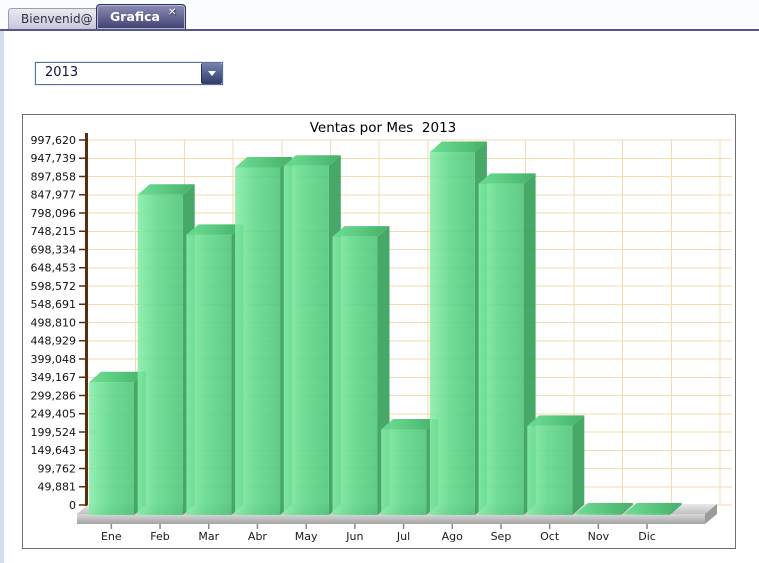 The height and width of the screenshot is (563, 759). What do you see at coordinates (306, 536) in the screenshot?
I see `svg-text: May` at bounding box center [306, 536].